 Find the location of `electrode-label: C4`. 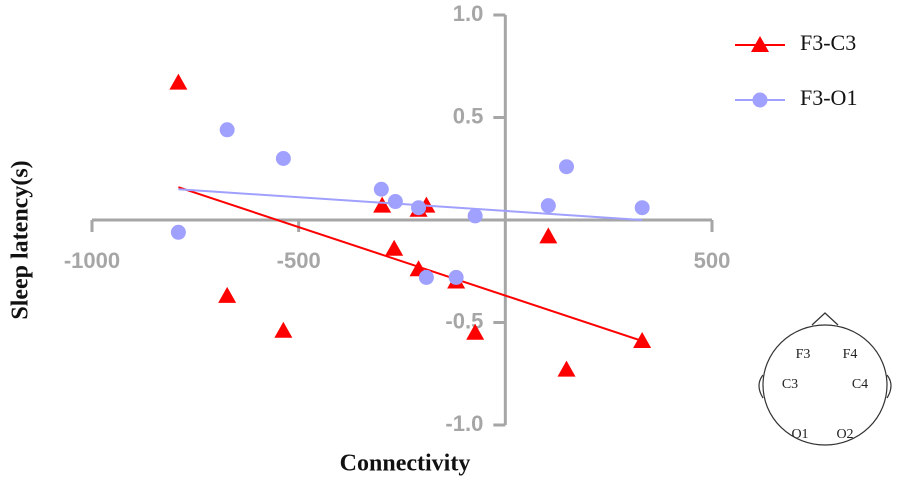

electrode-label: C4 is located at coordinates (860, 384).